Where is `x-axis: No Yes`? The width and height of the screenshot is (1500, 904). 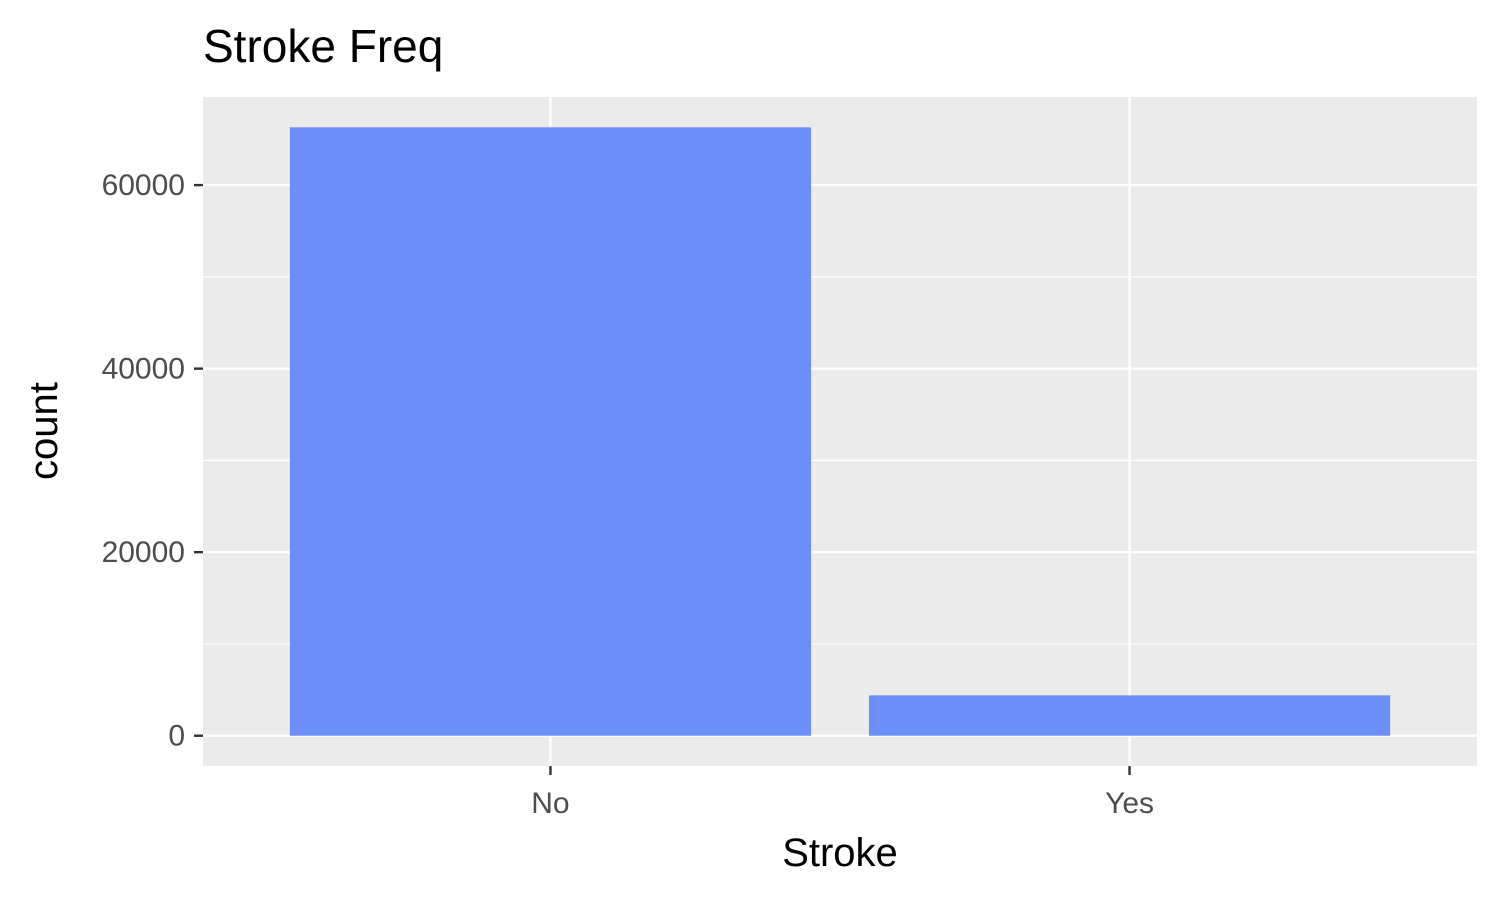 x-axis: No Yes is located at coordinates (842, 793).